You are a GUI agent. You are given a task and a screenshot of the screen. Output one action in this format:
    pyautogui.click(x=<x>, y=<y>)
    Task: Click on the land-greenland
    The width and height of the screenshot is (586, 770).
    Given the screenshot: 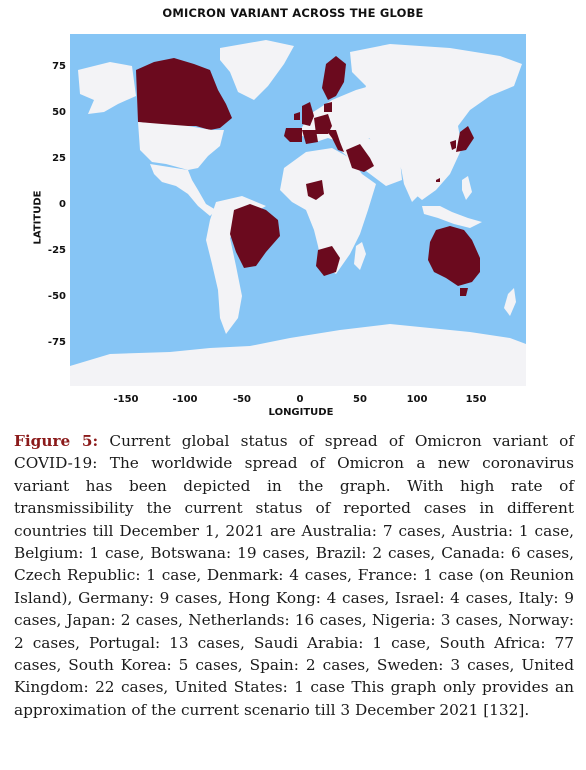 What is the action you would take?
    pyautogui.click(x=257, y=70)
    